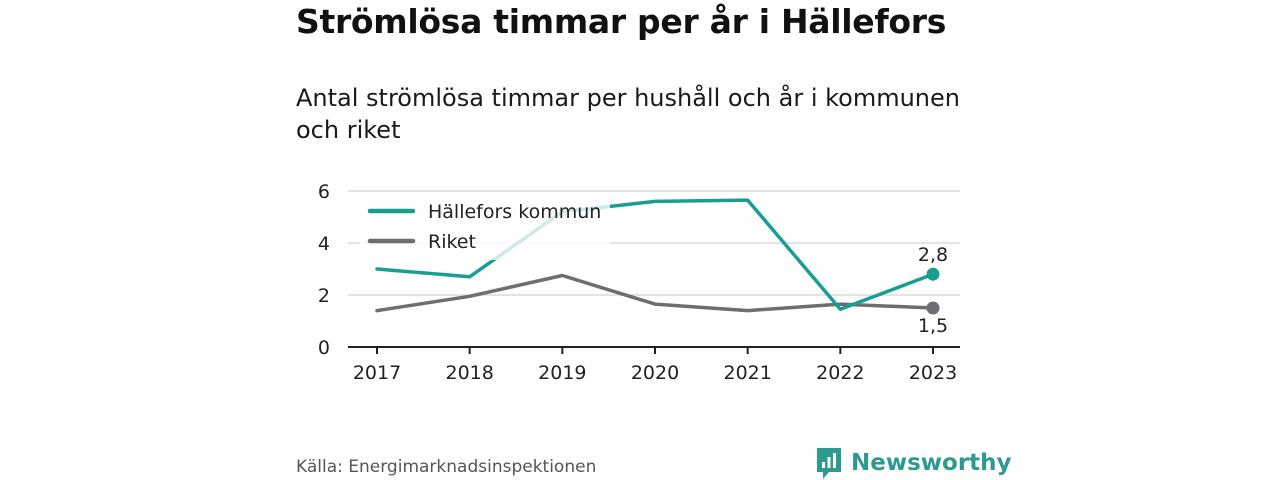  I want to click on chart-title: Strömlösa timmar per år i Hällefors, so click(621, 21).